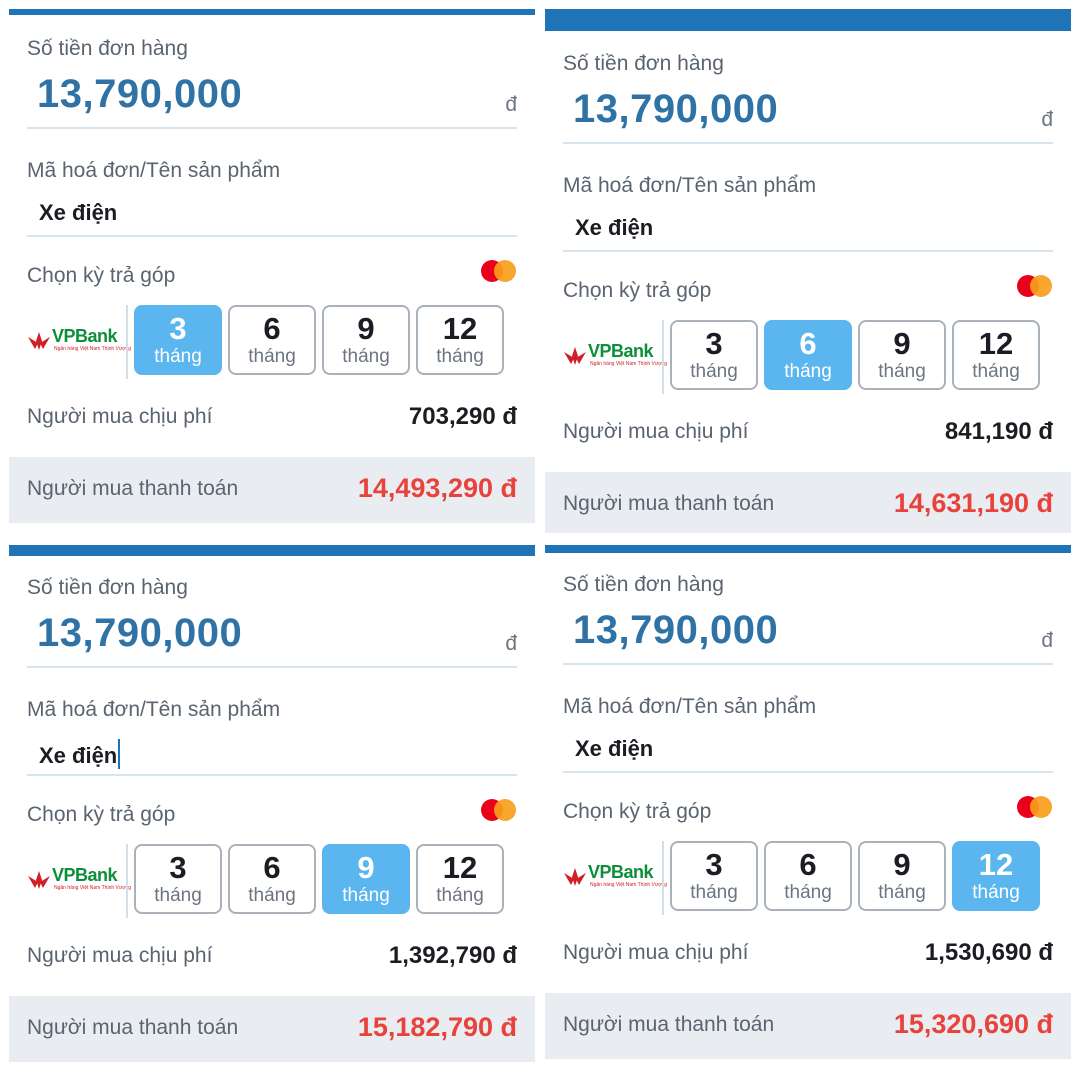 Image resolution: width=1080 pixels, height=1080 pixels. Describe the element at coordinates (437, 1027) in the screenshot. I see `buyer-total-value: 15,182,790 đ` at that location.